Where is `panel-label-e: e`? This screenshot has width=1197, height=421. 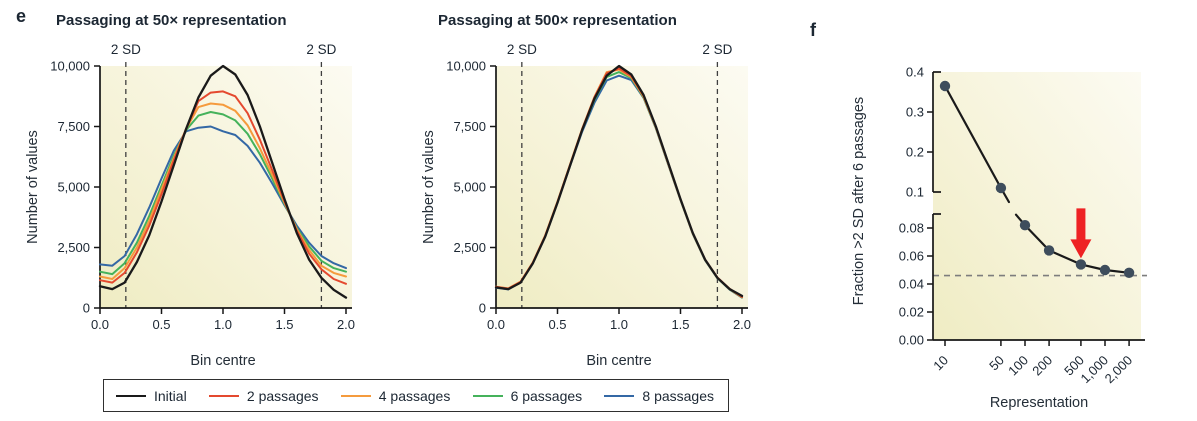 panel-label-e: e is located at coordinates (21, 16).